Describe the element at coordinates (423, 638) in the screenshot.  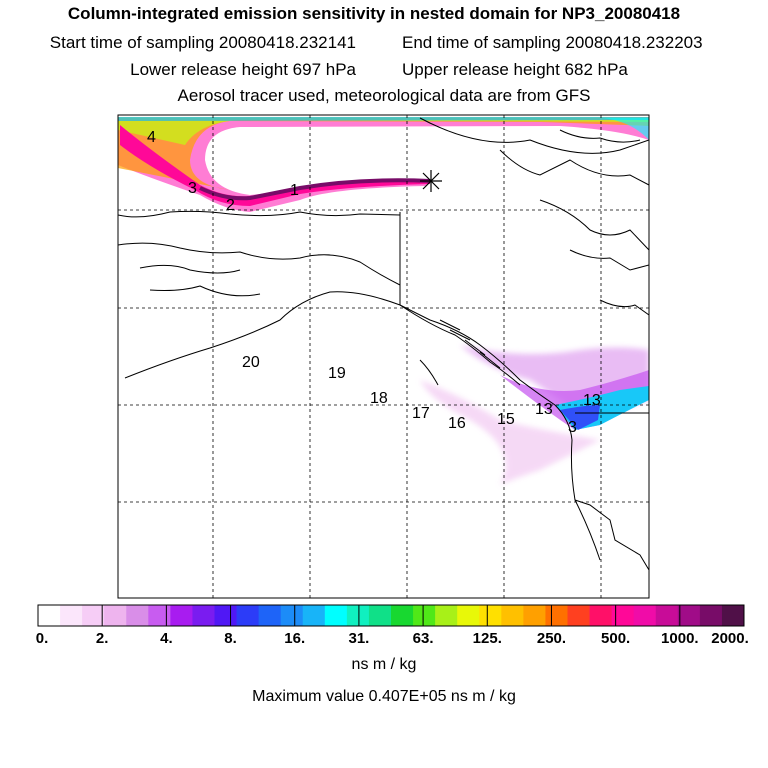
I see `colorbar-label: 63.` at that location.